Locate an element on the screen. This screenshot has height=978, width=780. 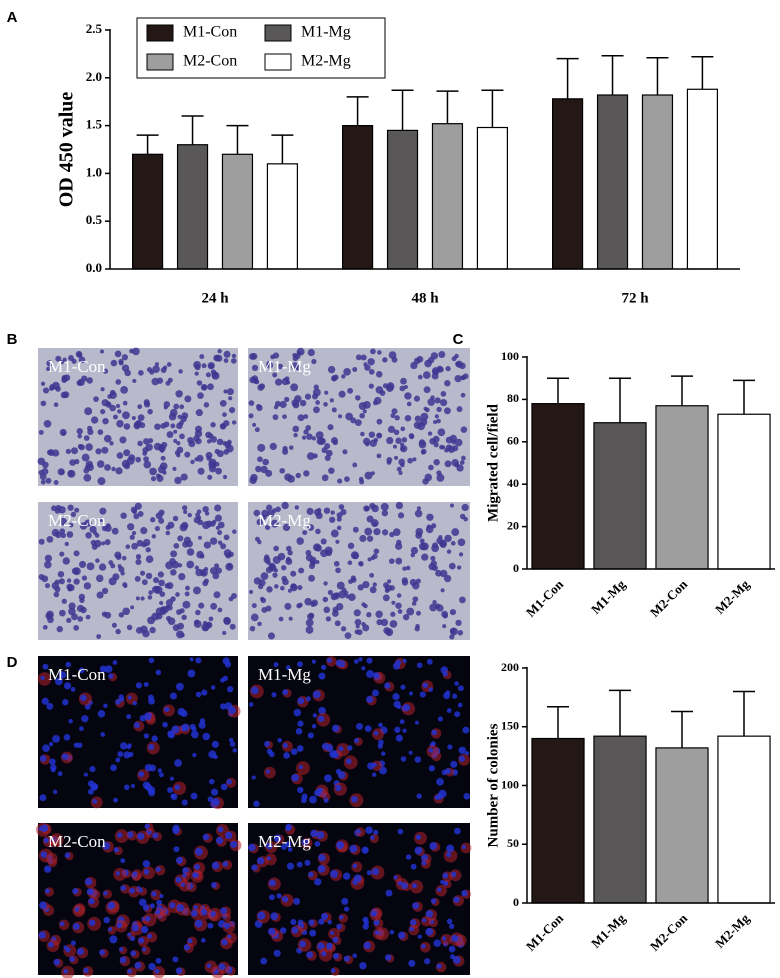
y-tick-label: 1.0 is located at coordinates (94, 171).